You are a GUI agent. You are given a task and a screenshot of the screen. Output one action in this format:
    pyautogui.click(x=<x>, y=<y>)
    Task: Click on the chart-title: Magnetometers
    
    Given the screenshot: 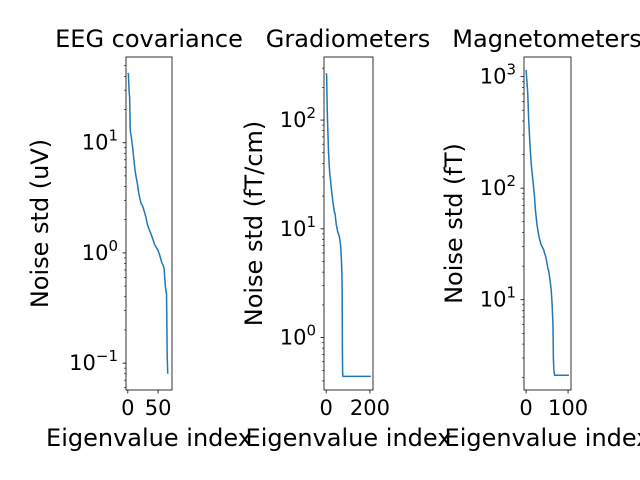 What is the action you would take?
    pyautogui.click(x=546, y=39)
    